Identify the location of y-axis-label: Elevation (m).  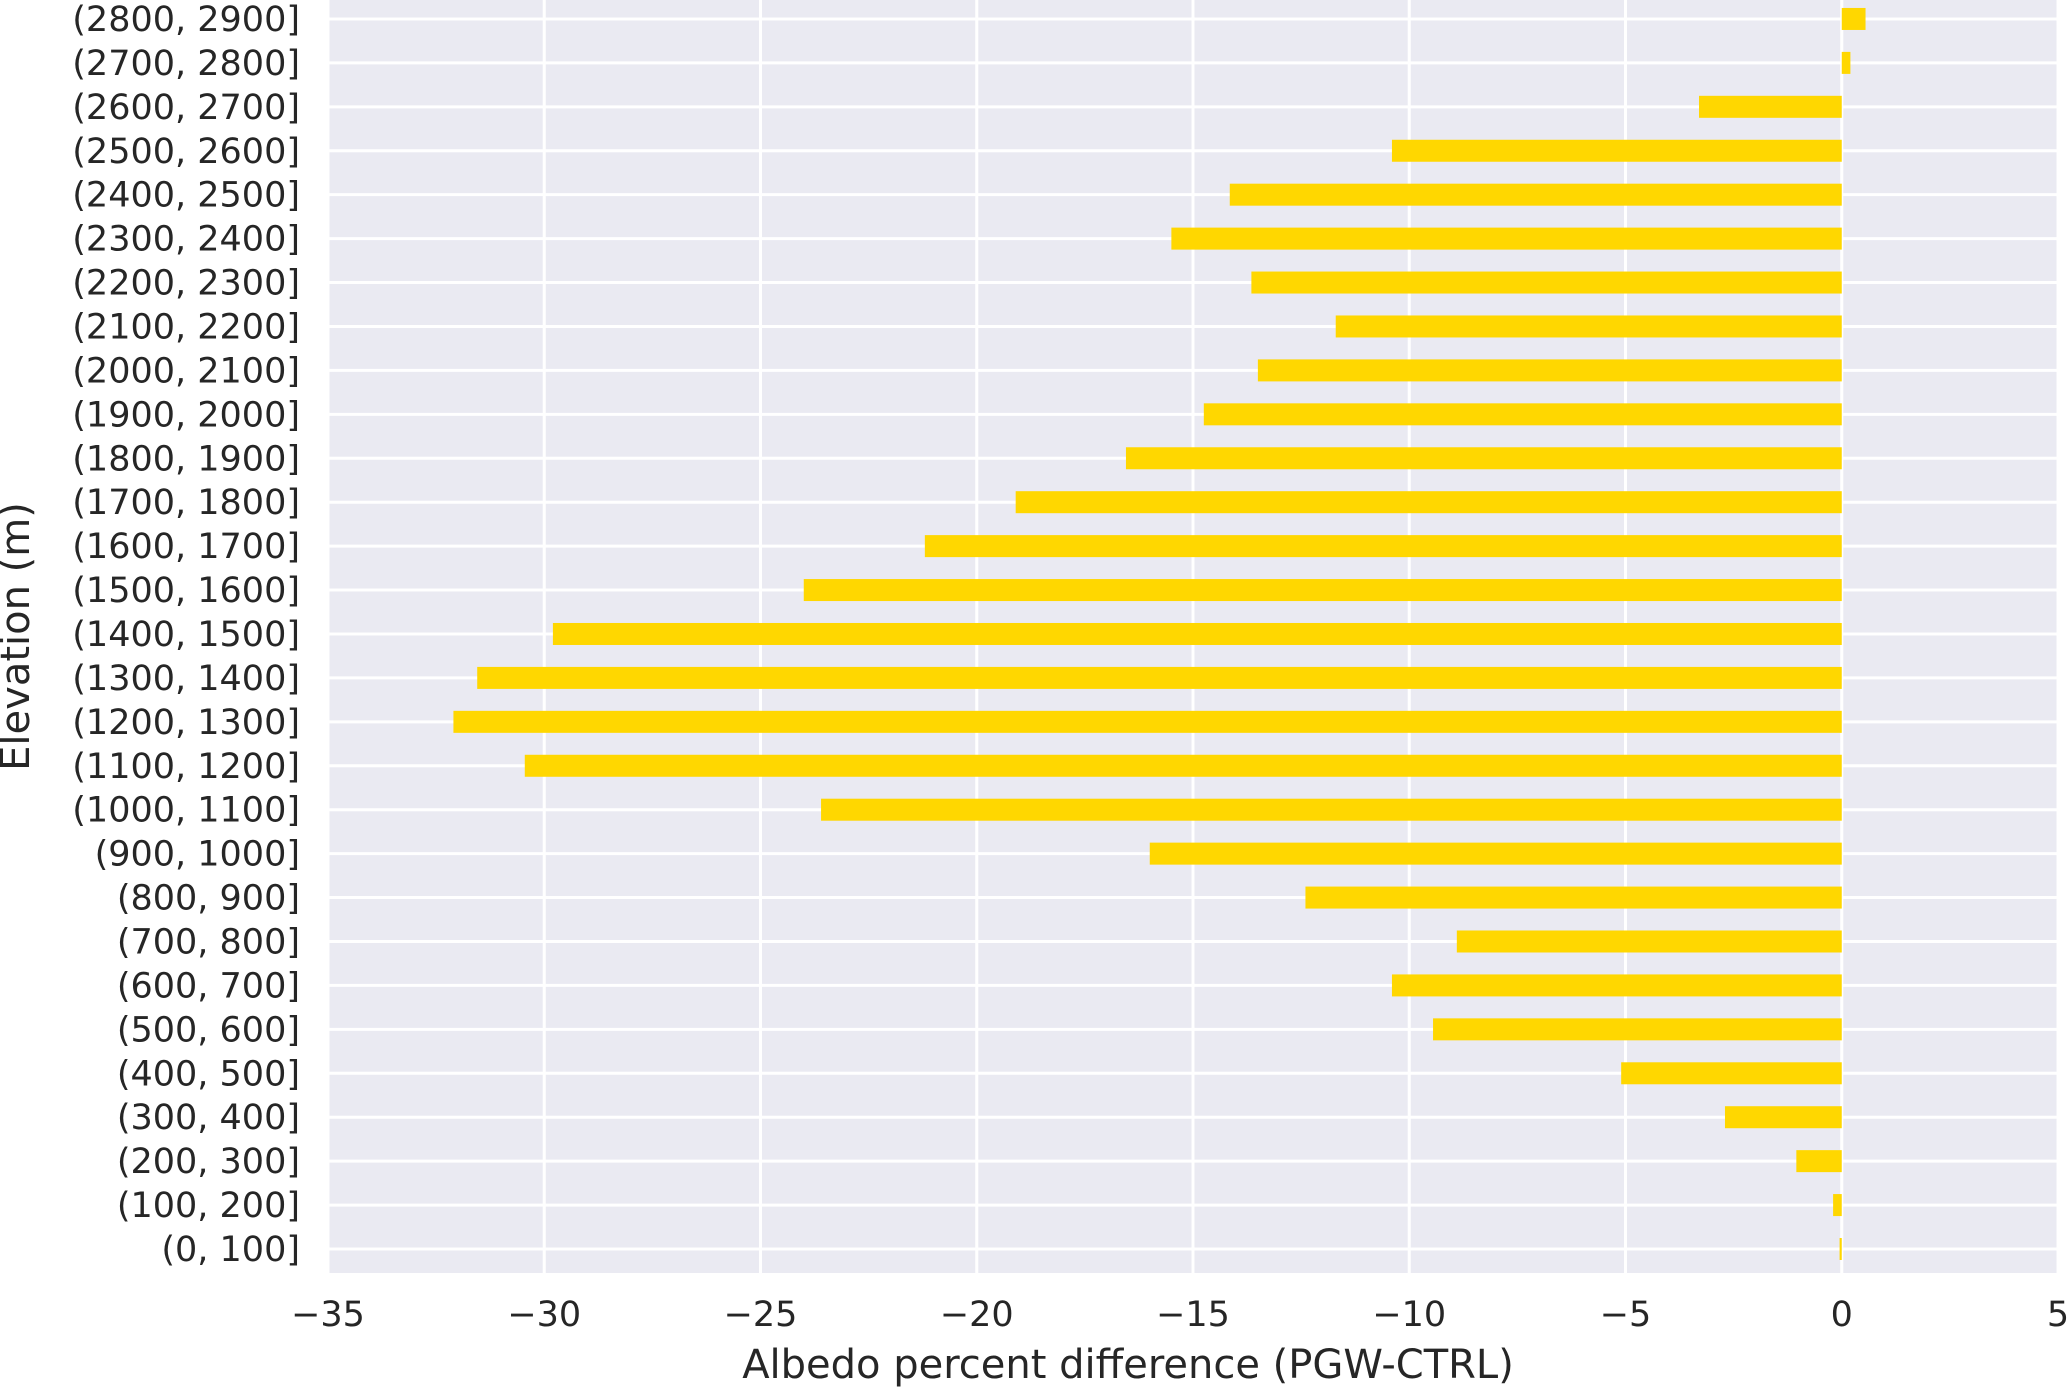
(19, 636).